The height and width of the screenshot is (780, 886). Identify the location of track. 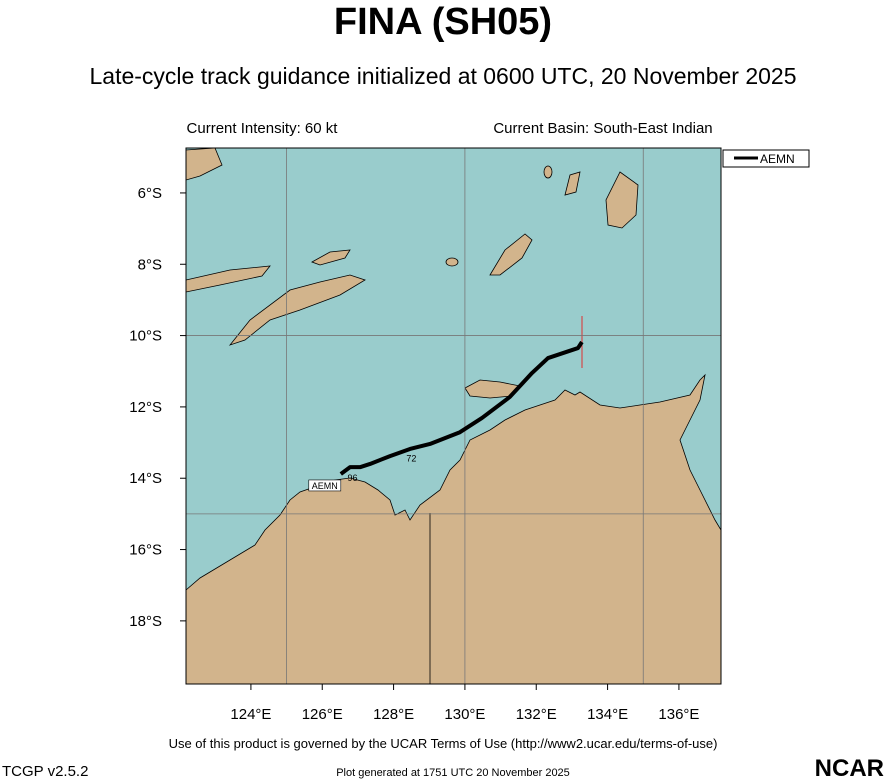
(461, 408).